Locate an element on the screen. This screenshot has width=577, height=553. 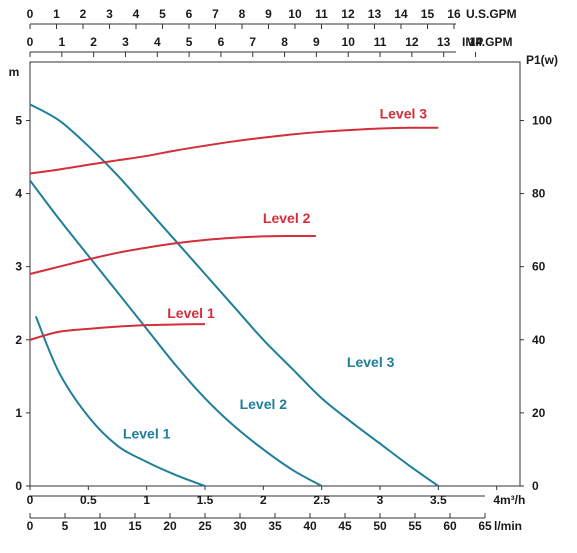
x-usgpm-tick-label: 6 is located at coordinates (189, 14).